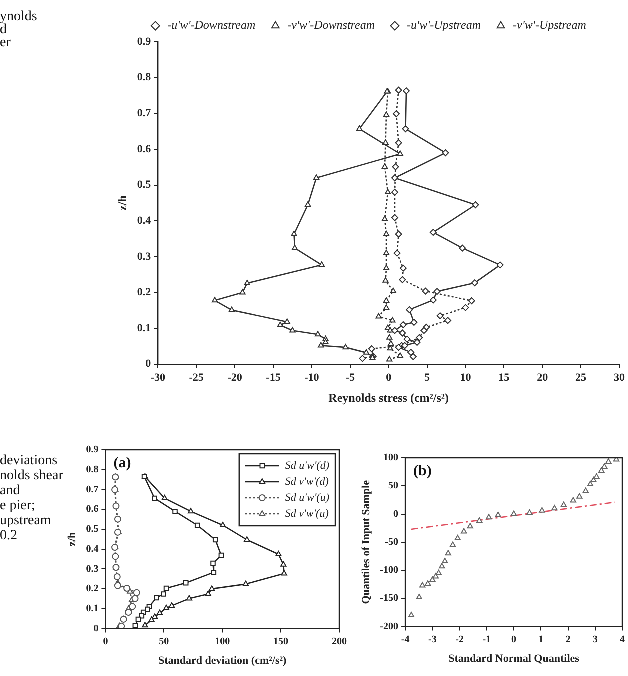 The width and height of the screenshot is (628, 676). I want to click on x-tick-label: -2, so click(460, 640).